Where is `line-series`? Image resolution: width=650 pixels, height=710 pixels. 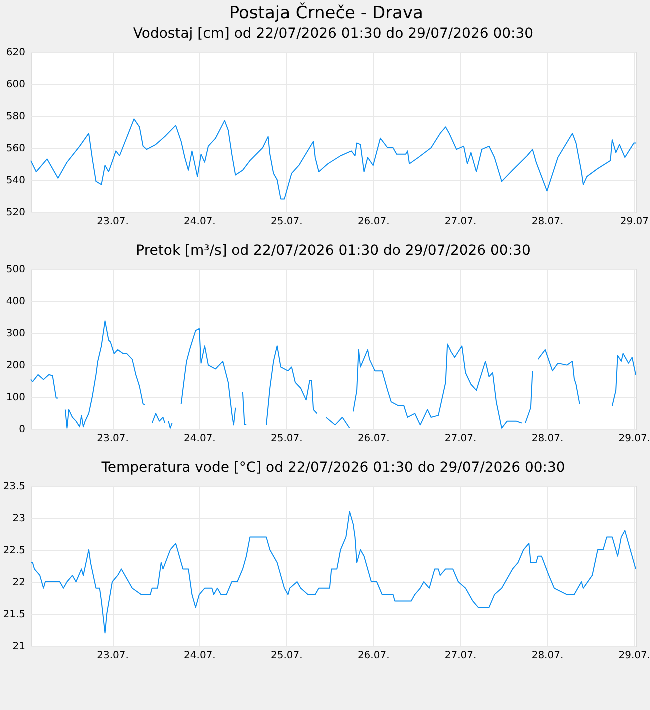 line-series is located at coordinates (333, 159).